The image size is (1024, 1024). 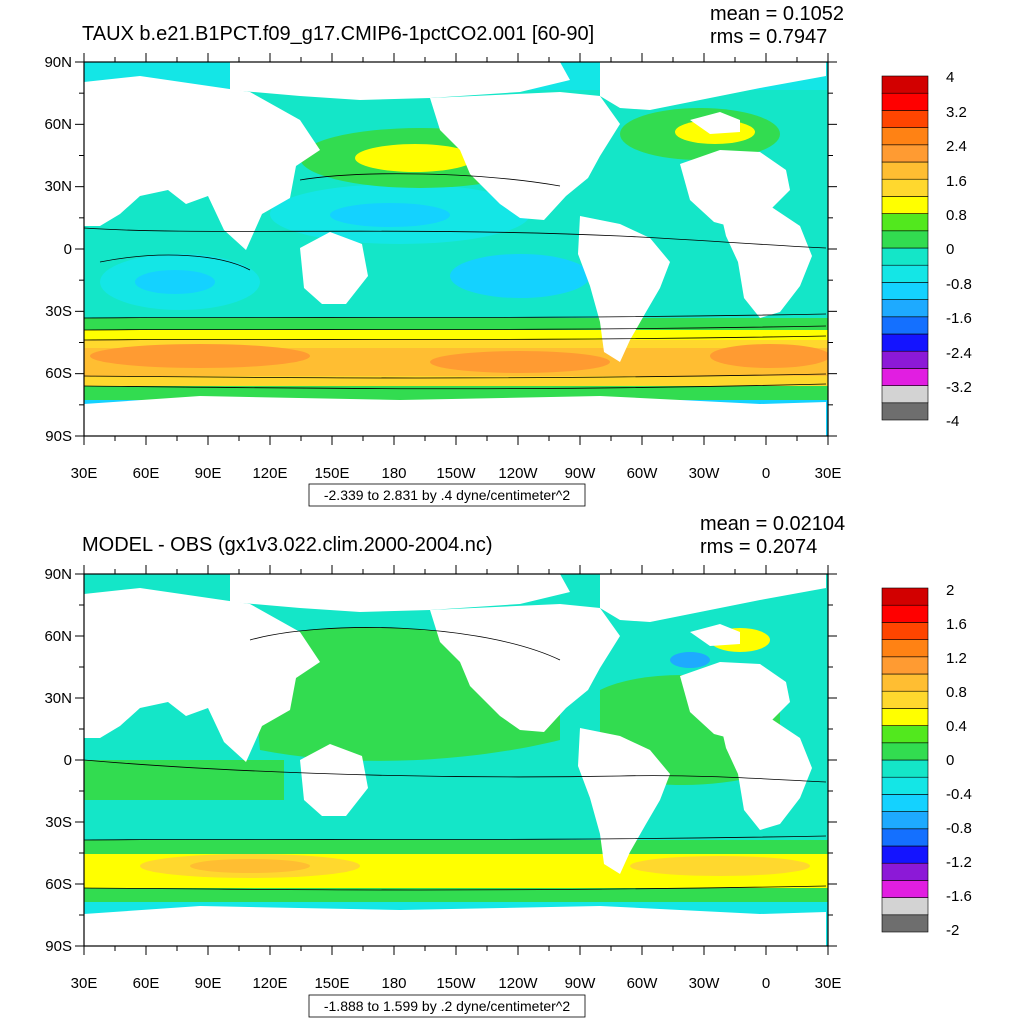 I want to click on lat-tick-label: 90S, so click(x=58, y=946).